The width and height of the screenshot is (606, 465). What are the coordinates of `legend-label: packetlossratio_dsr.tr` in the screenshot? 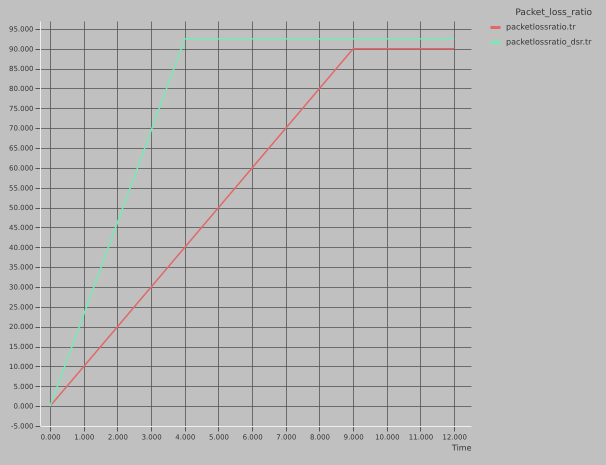 It's located at (549, 42).